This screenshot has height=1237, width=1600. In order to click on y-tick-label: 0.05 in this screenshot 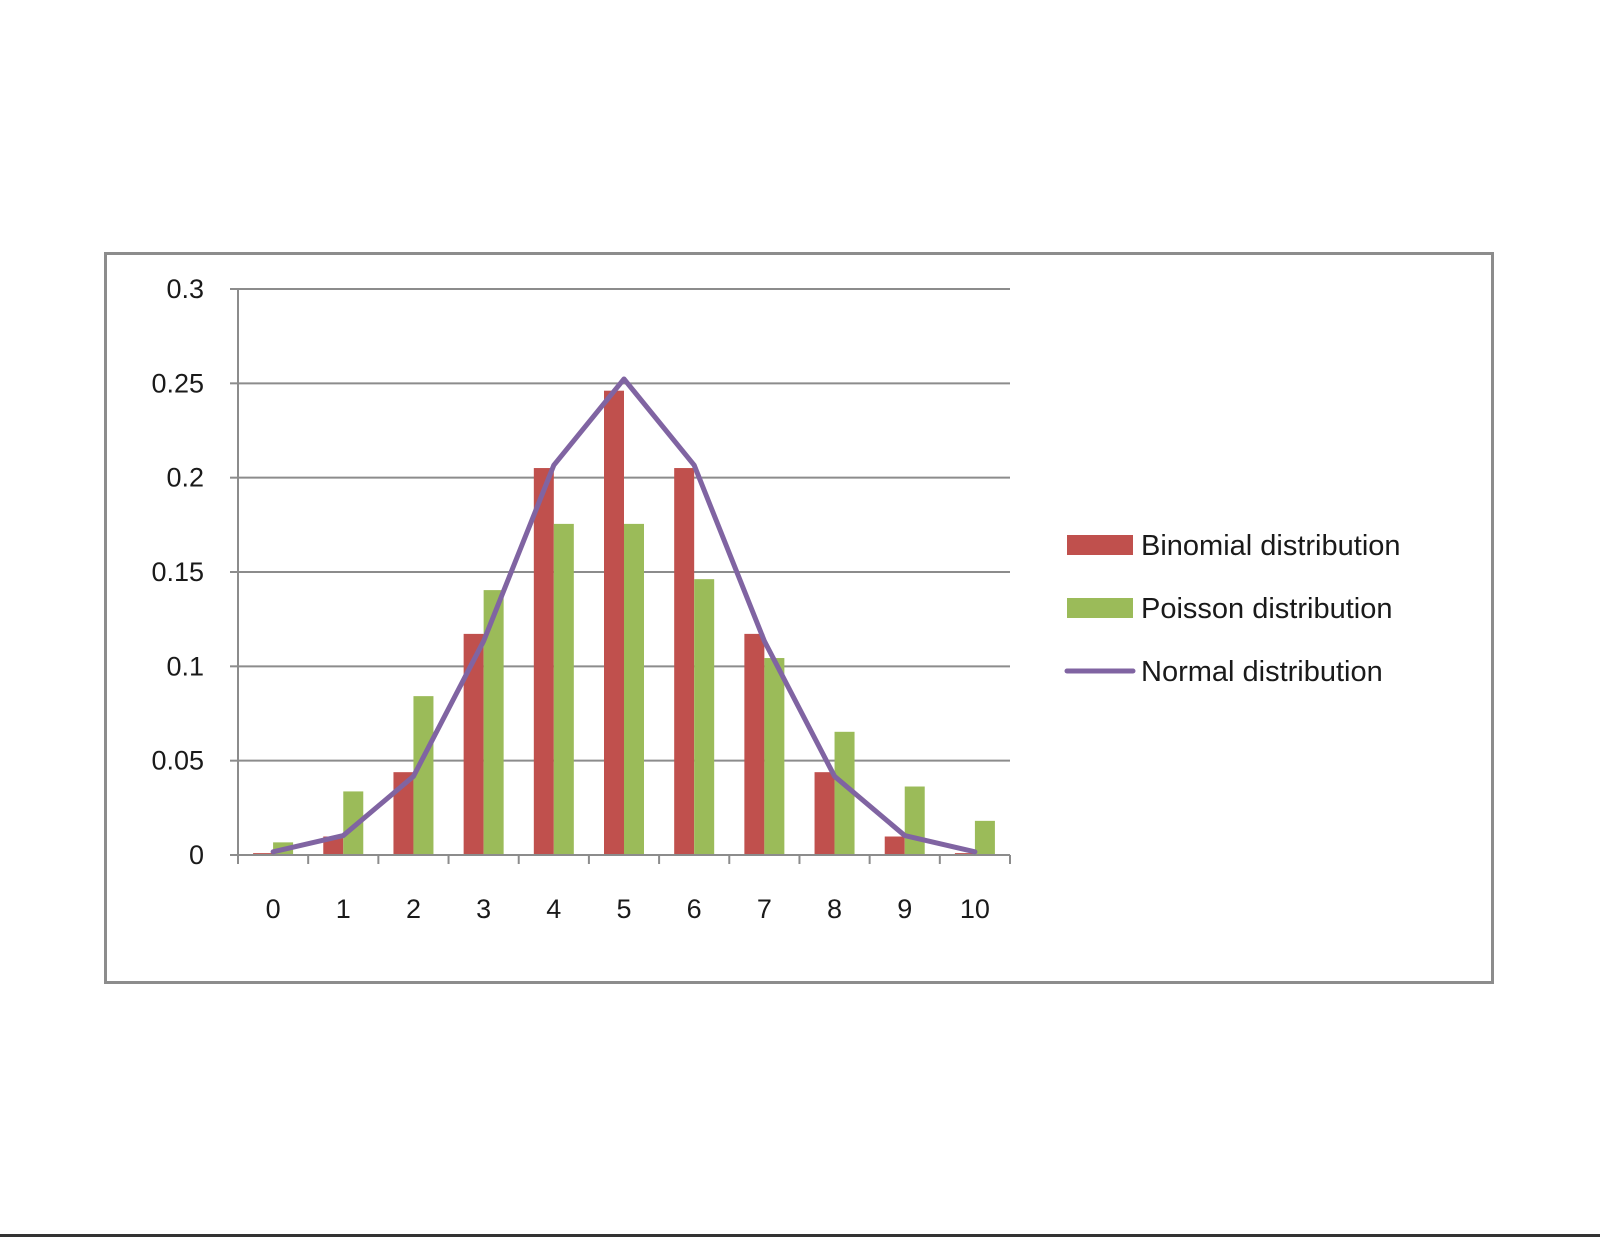, I will do `click(177, 761)`.